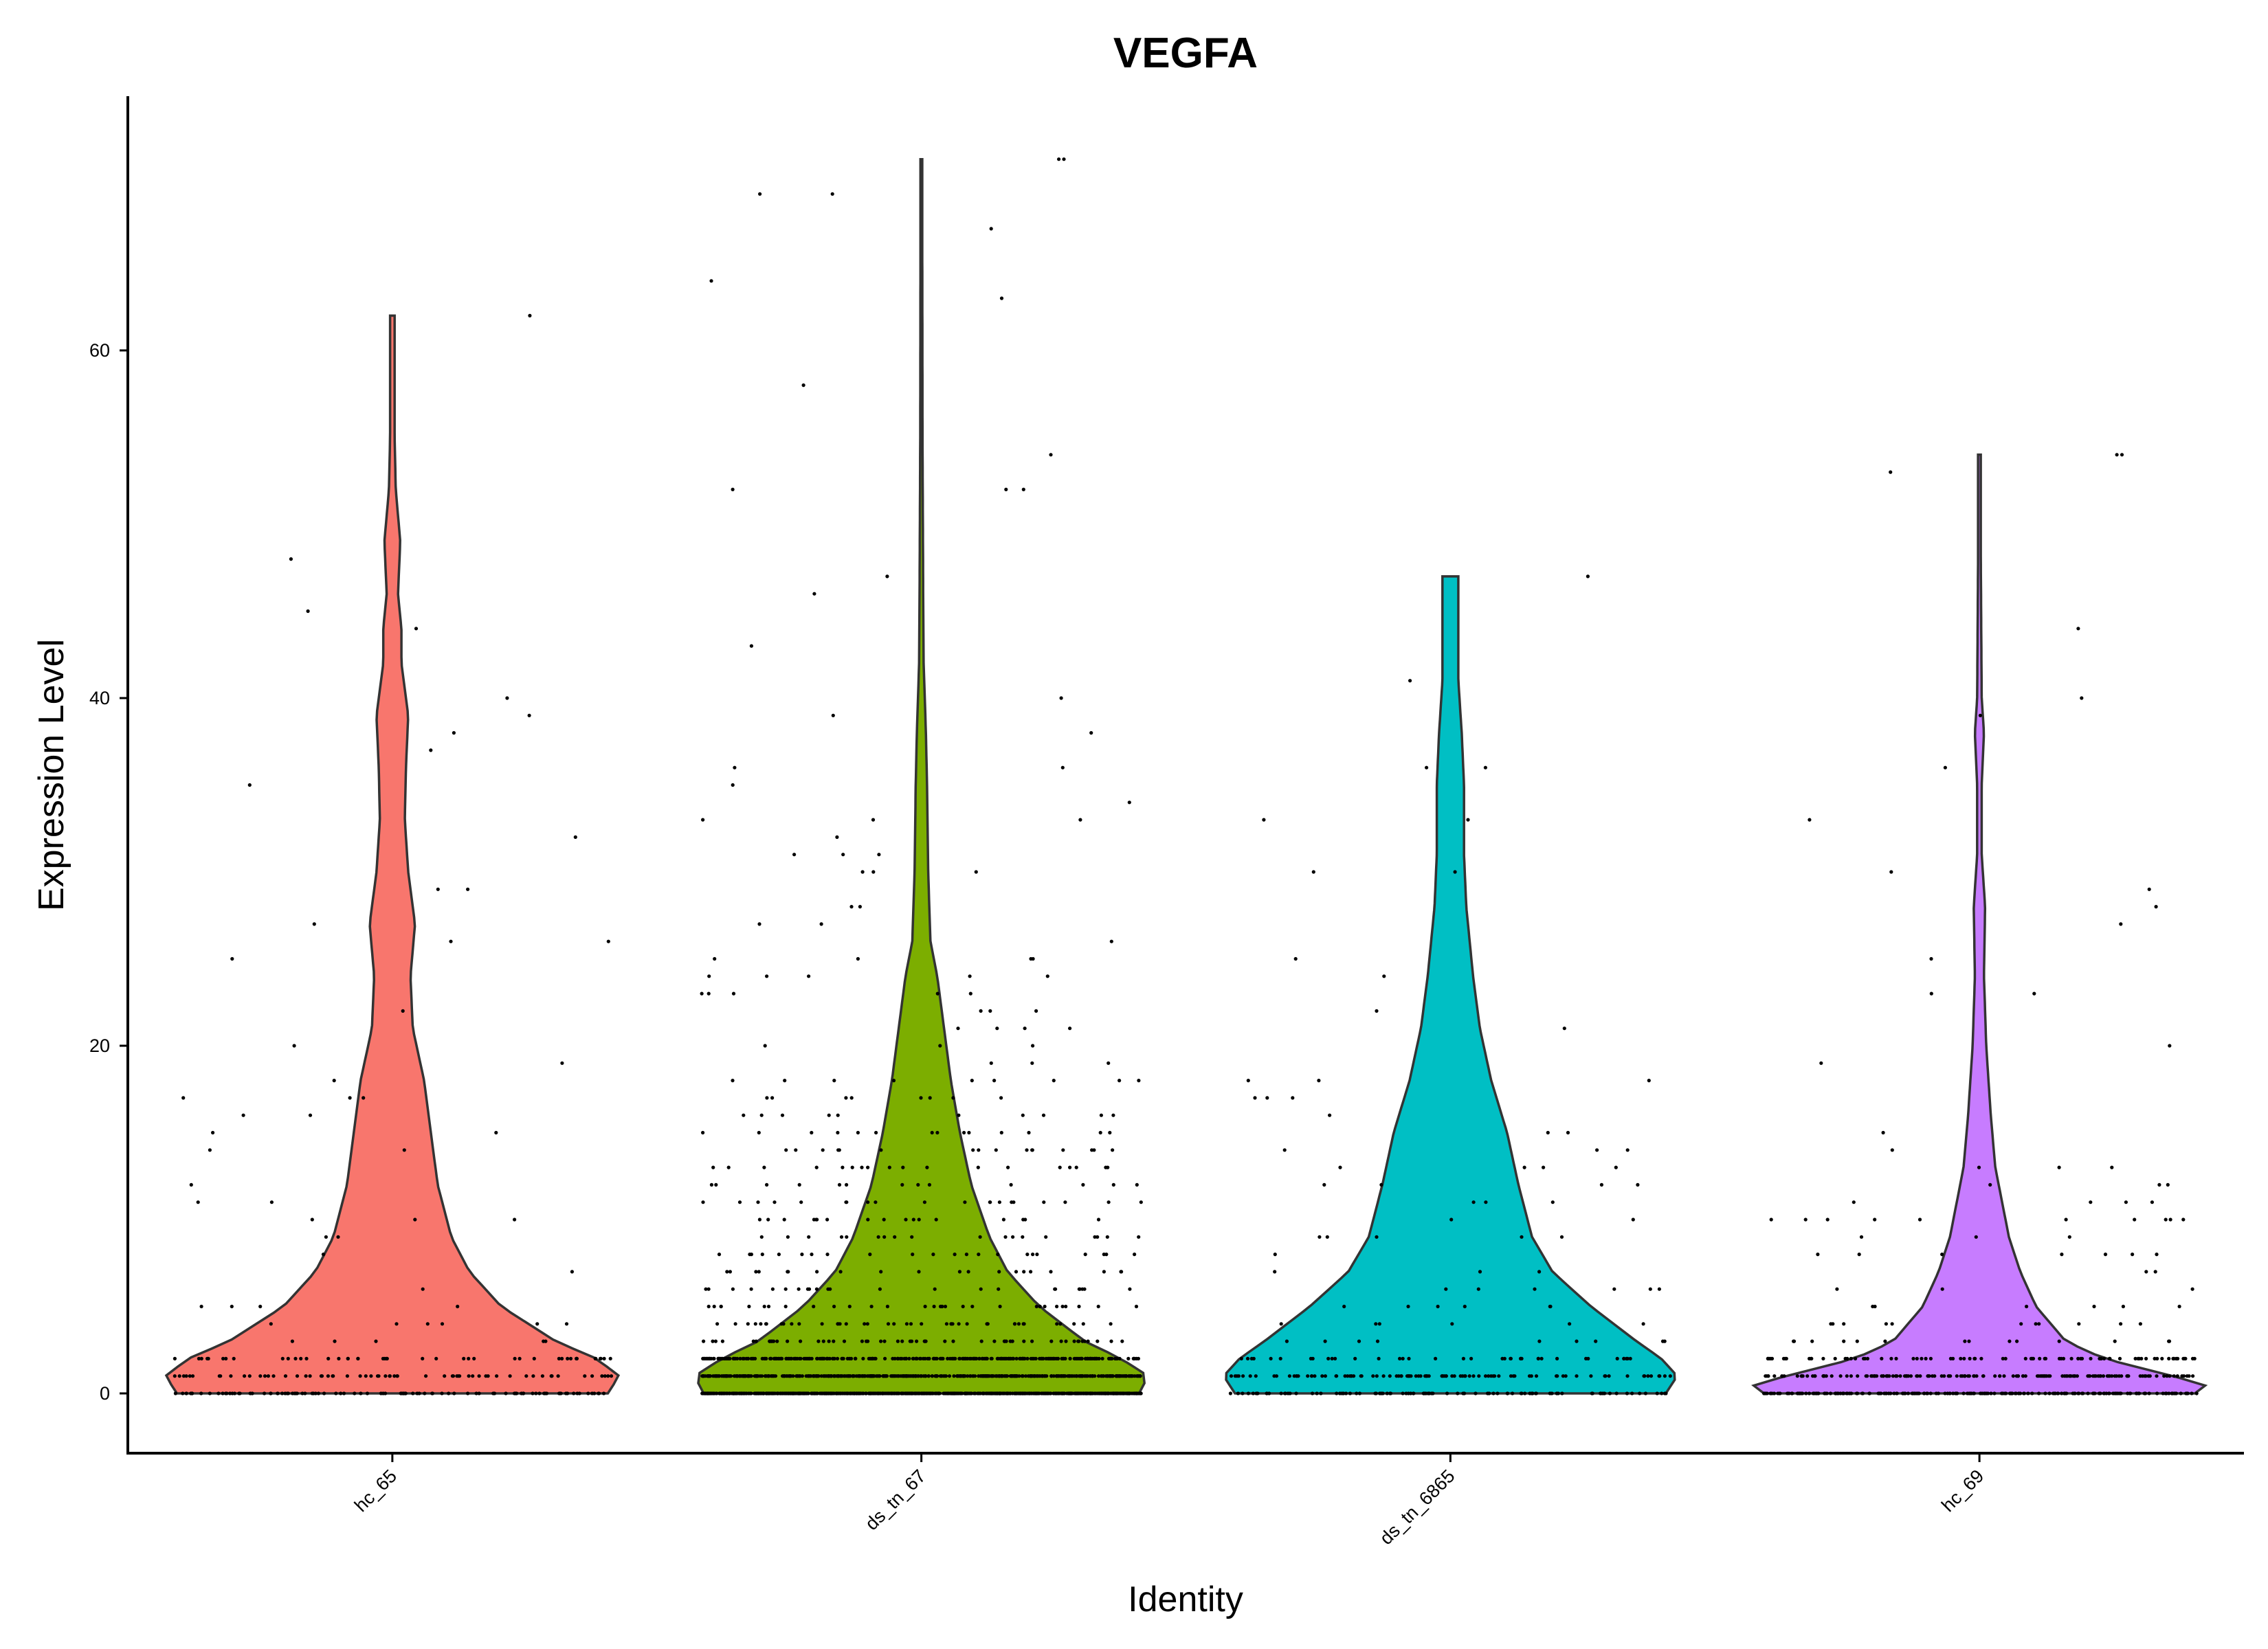 This screenshot has height=1649, width=2268. What do you see at coordinates (1185, 1599) in the screenshot?
I see `x-axis-title: Identity` at bounding box center [1185, 1599].